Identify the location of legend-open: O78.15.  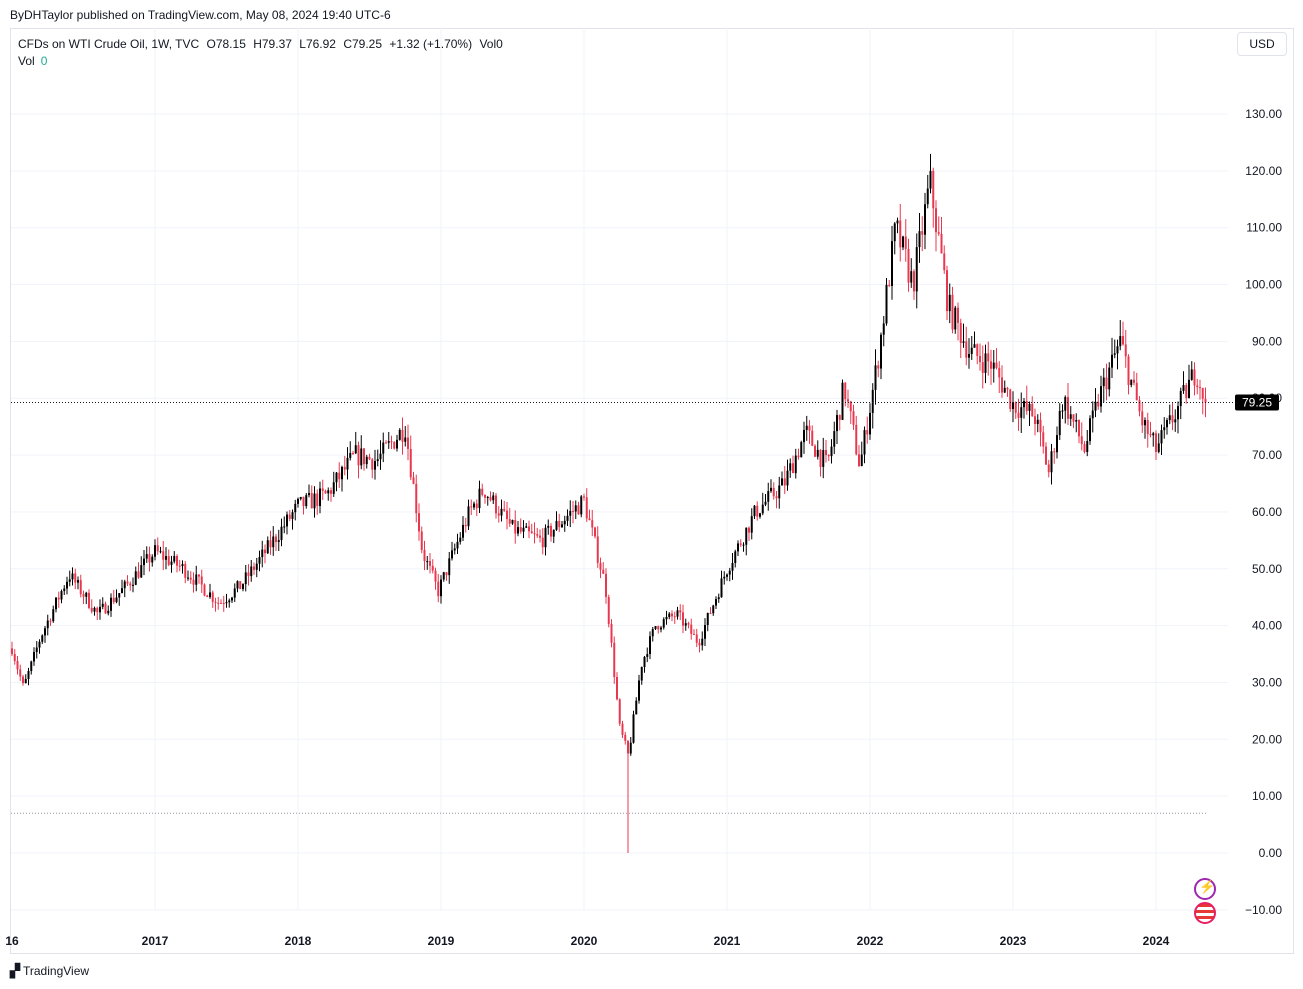
(226, 44).